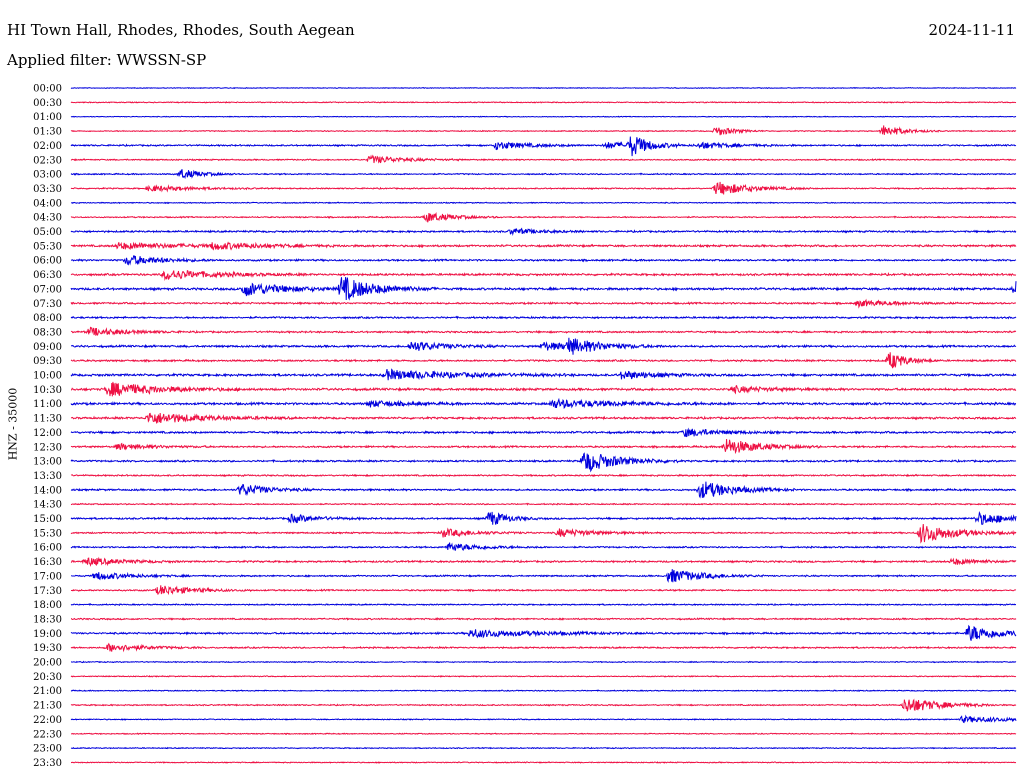 The height and width of the screenshot is (780, 1024). What do you see at coordinates (47, 677) in the screenshot?
I see `row-time-label: 20:30` at bounding box center [47, 677].